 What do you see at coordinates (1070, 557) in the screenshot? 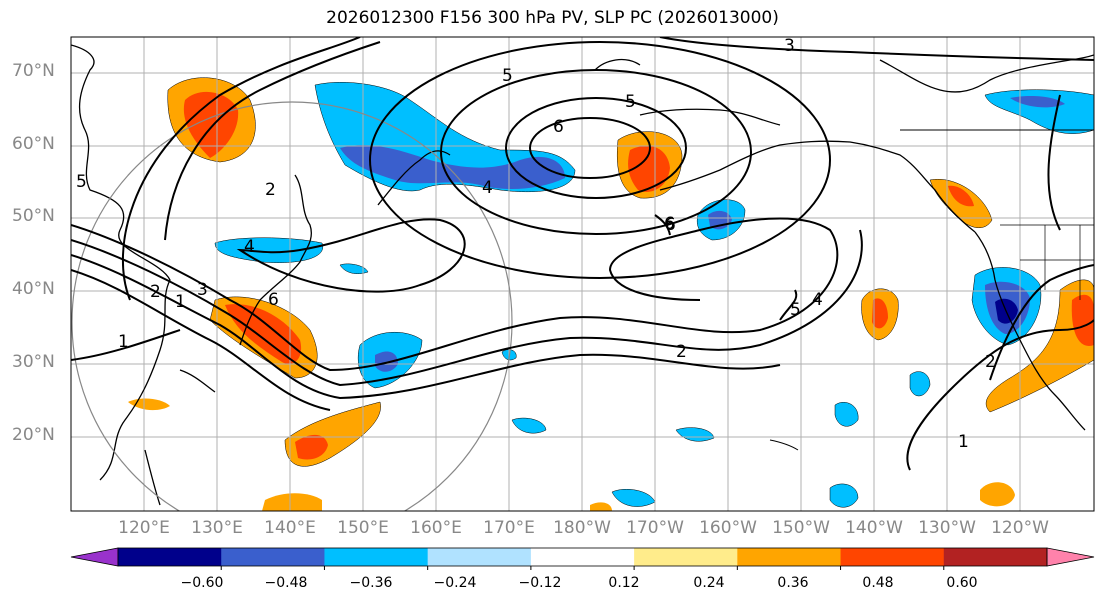
I see `colorbar-extend-max` at bounding box center [1070, 557].